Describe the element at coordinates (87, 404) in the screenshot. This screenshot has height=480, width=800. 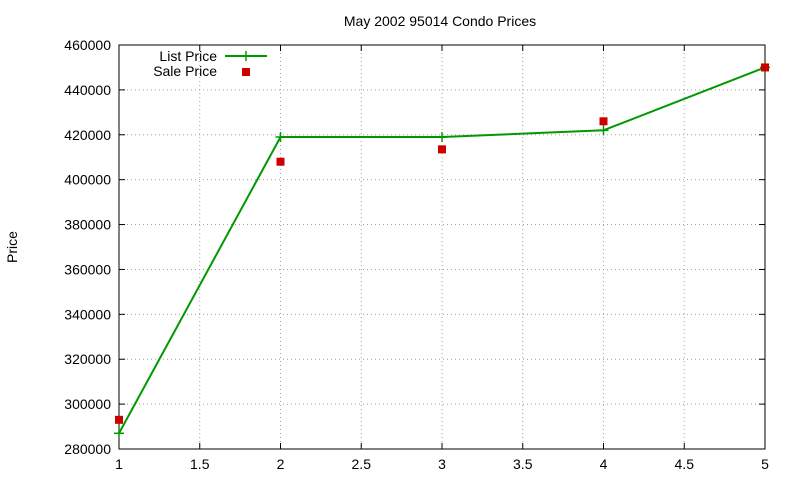
I see `y-tick-label: 300000` at that location.